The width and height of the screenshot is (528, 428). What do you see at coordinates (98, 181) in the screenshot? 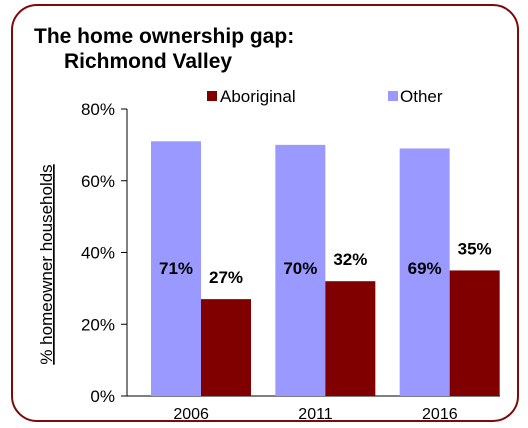
I see `y-tick-label: 60%` at bounding box center [98, 181].